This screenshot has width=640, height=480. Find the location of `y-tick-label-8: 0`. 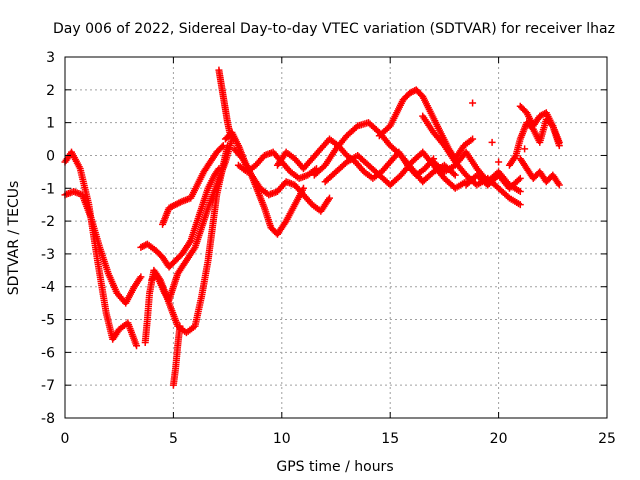

y-tick-label-8: 0 is located at coordinates (50, 156).